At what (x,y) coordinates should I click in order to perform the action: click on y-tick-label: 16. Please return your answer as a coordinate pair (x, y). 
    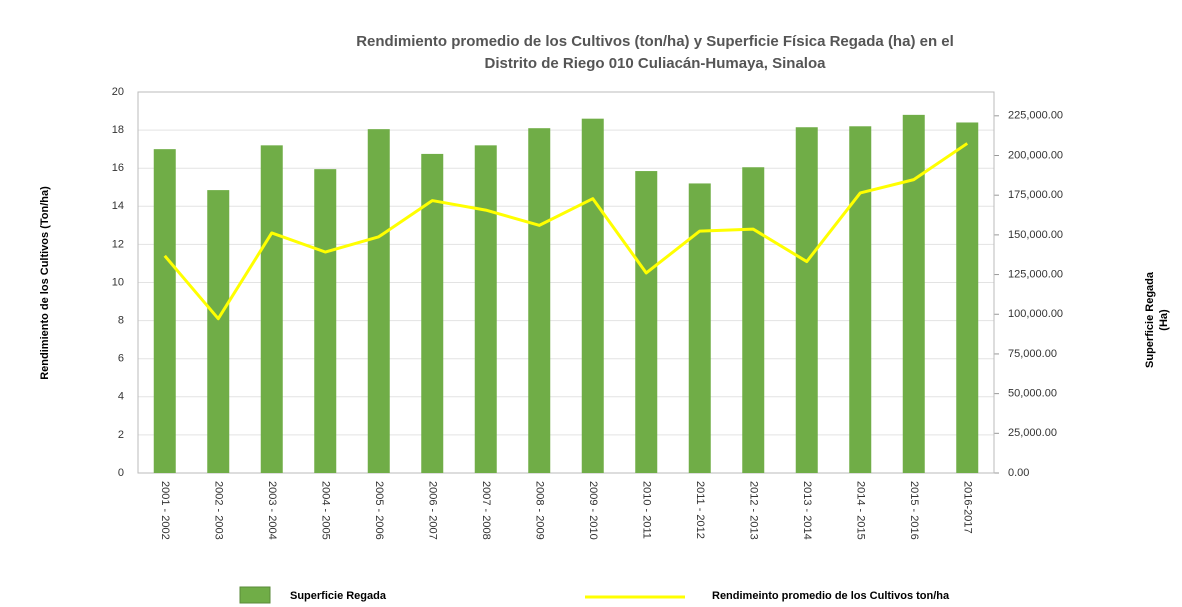
    Looking at the image, I should click on (118, 168).